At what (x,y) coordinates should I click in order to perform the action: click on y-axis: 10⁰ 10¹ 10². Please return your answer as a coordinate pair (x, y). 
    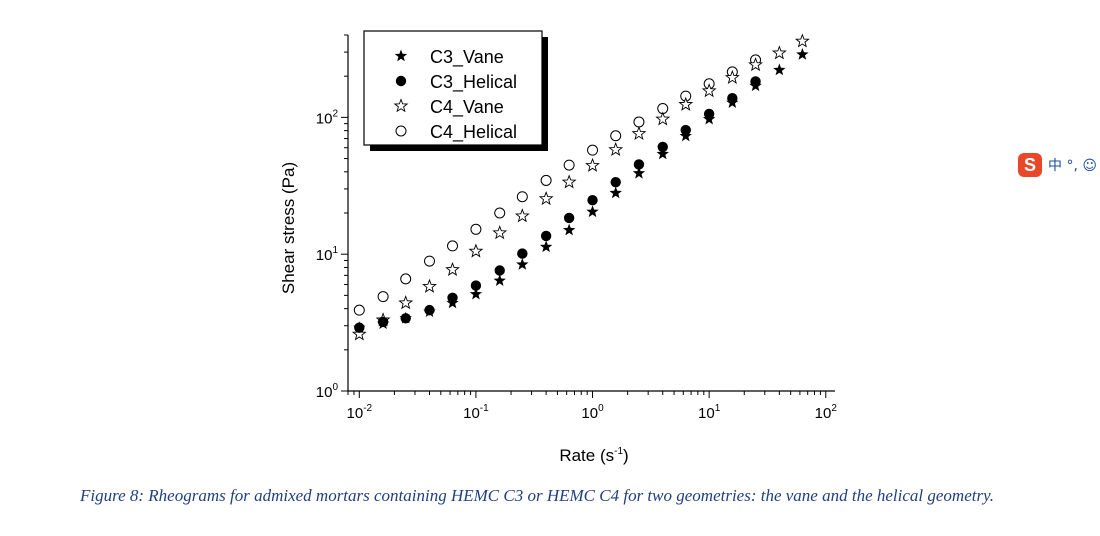
    Looking at the image, I should click on (332, 217).